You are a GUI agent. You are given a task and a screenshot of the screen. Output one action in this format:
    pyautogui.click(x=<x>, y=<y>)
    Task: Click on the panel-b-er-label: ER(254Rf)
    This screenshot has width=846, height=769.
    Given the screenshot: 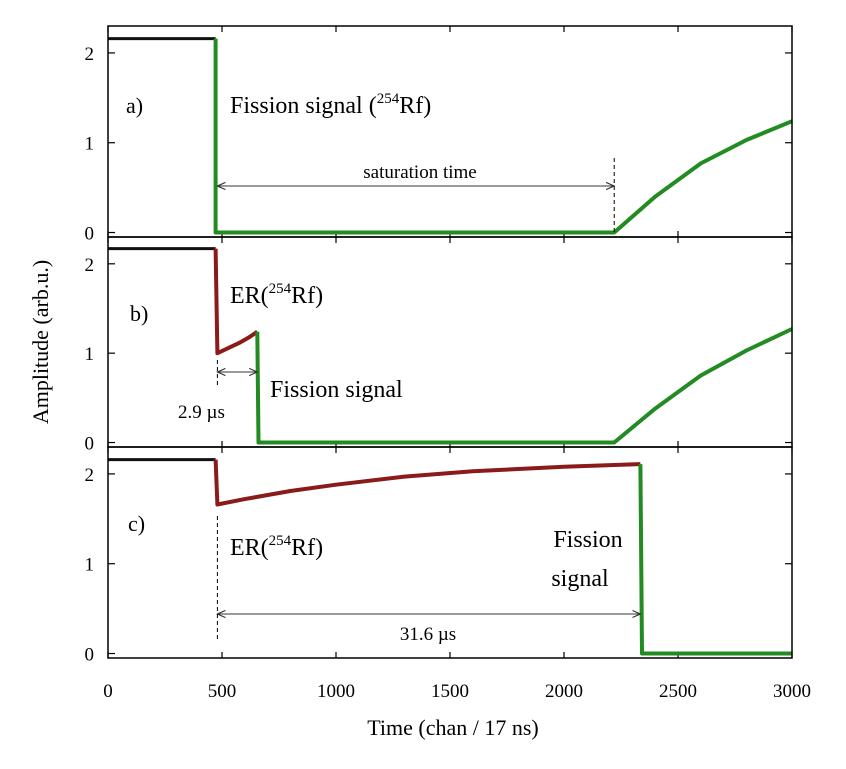 What is the action you would take?
    pyautogui.click(x=276, y=295)
    